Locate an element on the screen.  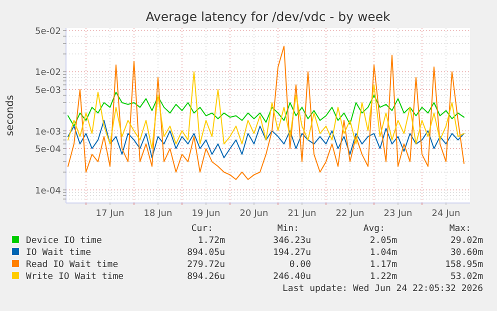
text: Avg: is located at coordinates (374, 229).